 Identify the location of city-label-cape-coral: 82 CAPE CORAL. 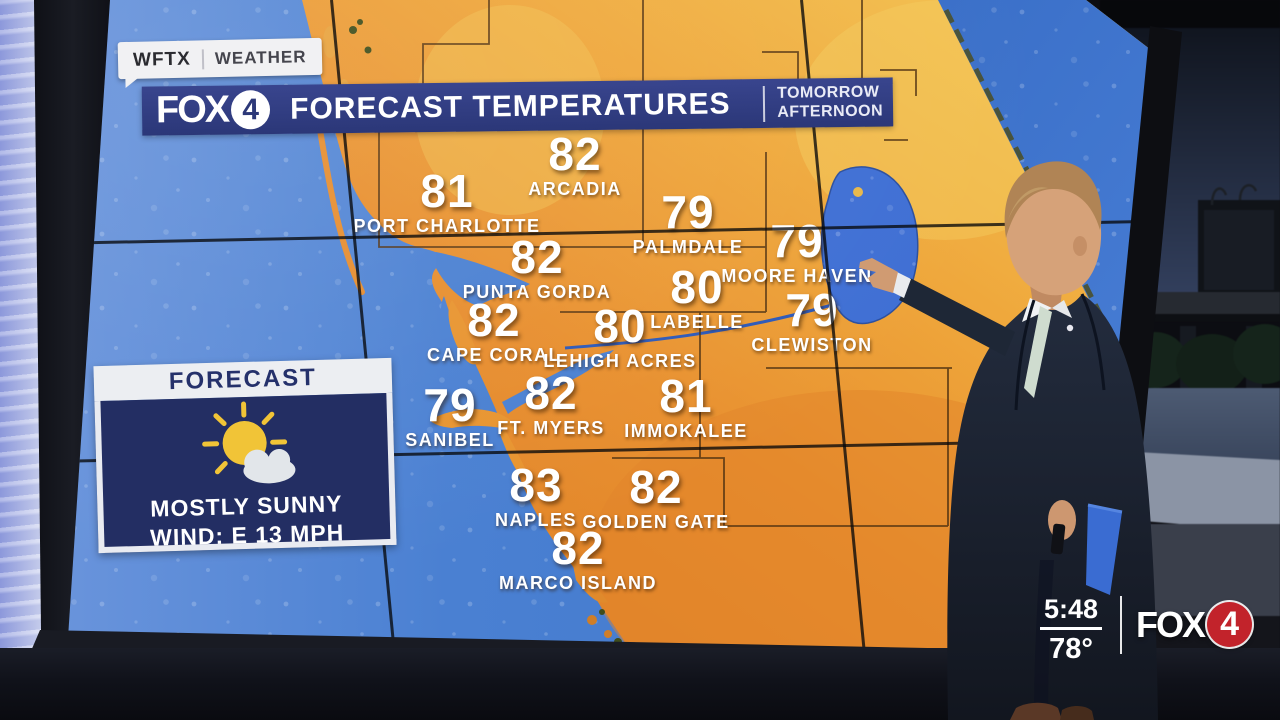
(494, 330).